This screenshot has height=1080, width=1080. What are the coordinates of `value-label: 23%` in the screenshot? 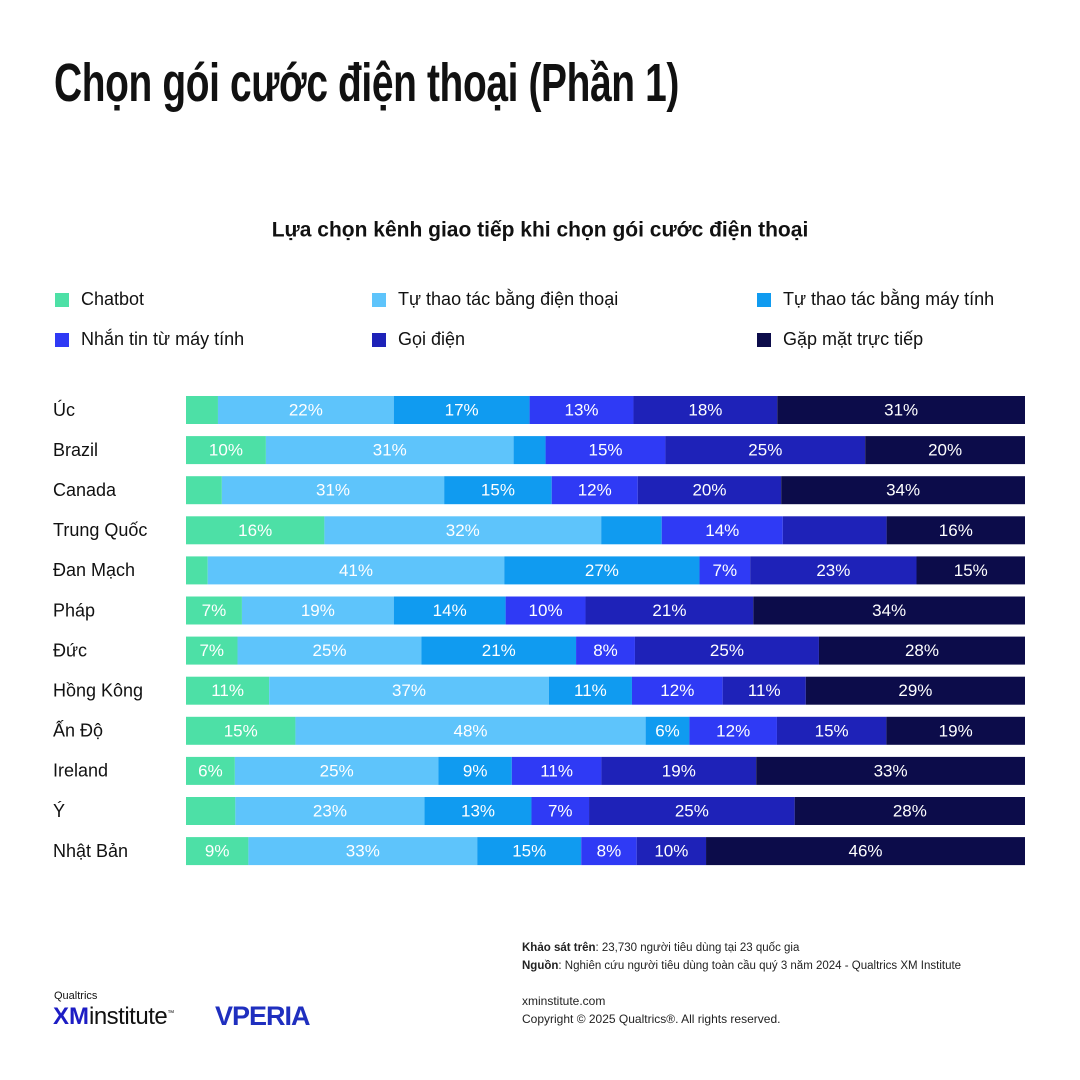 It's located at (833, 570).